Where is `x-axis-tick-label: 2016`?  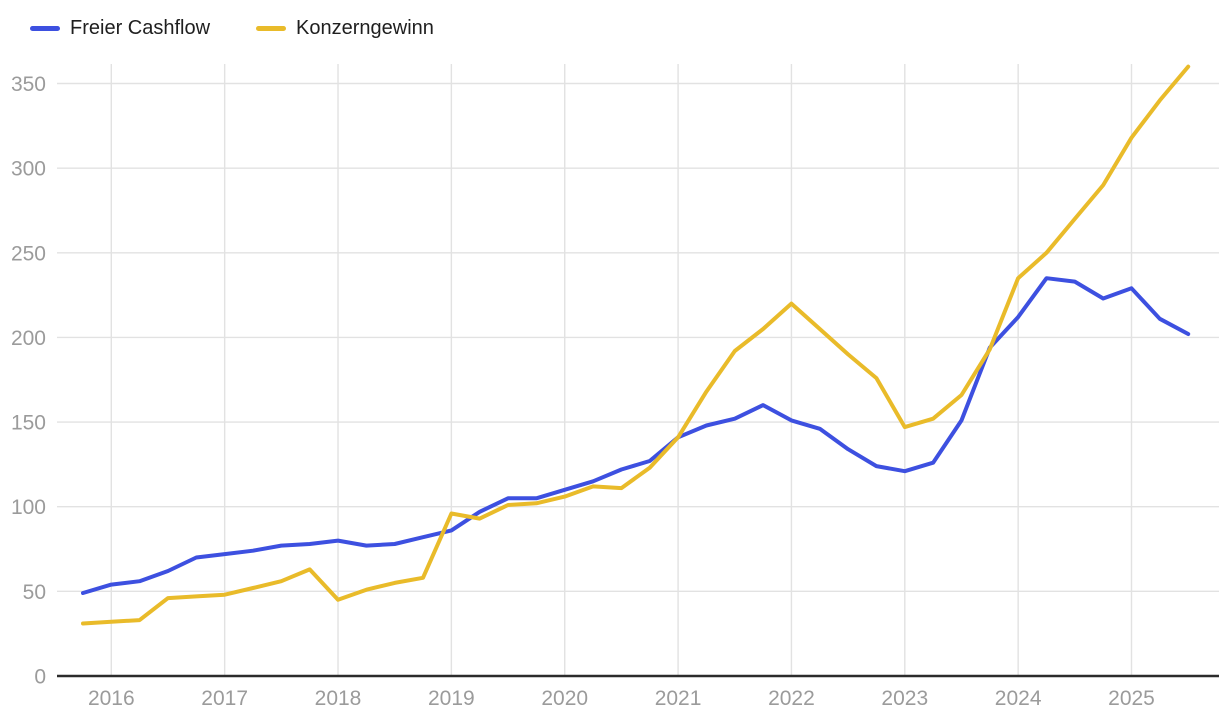
x-axis-tick-label: 2016 is located at coordinates (111, 698).